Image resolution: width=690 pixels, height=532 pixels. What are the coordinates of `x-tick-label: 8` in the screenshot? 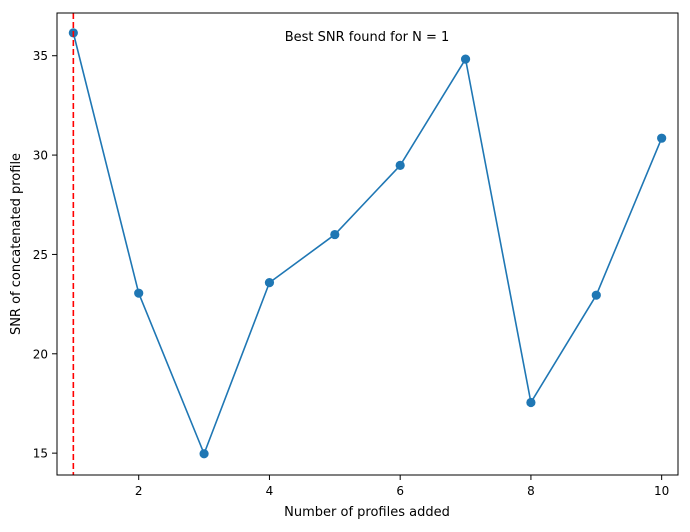 It's located at (531, 491).